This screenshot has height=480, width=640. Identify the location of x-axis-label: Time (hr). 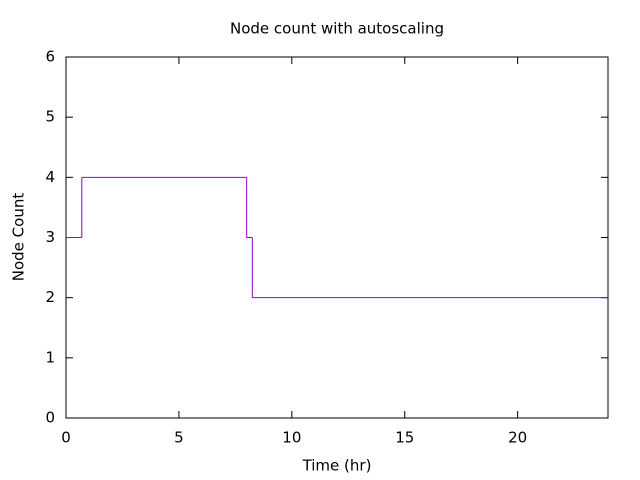
(337, 466).